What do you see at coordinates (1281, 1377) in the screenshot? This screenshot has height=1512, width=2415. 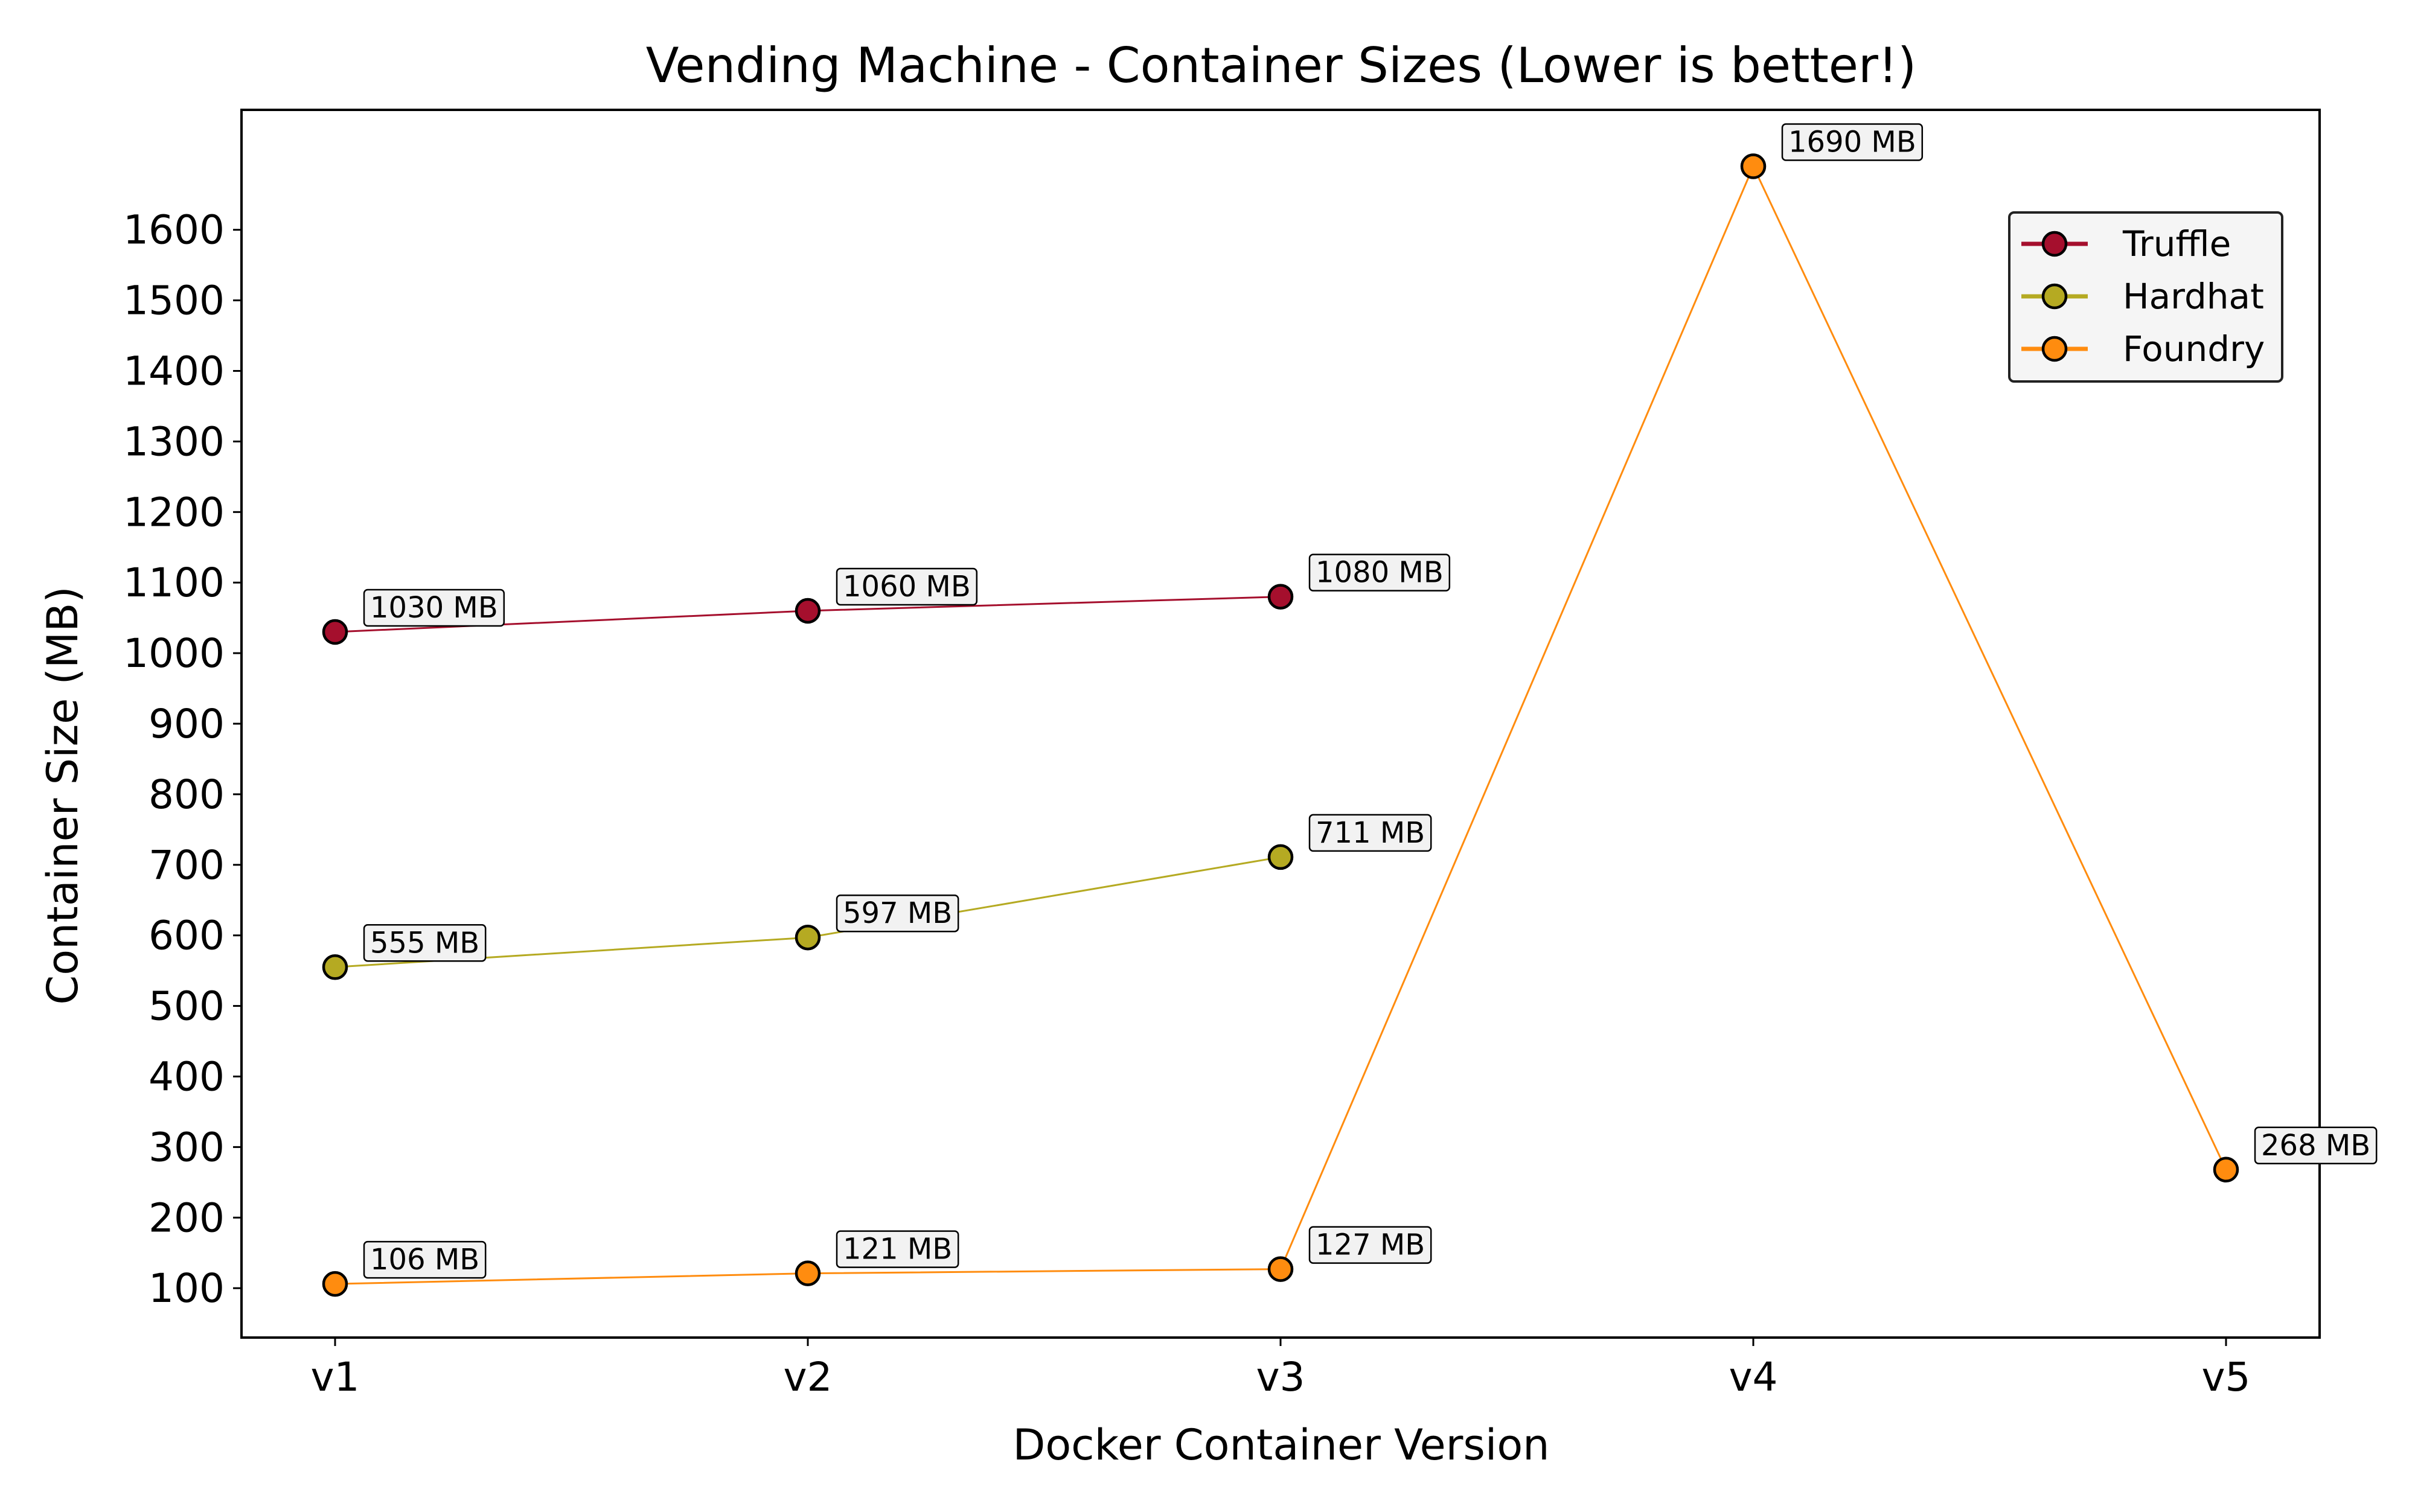 I see `x-tick-label: v3` at bounding box center [1281, 1377].